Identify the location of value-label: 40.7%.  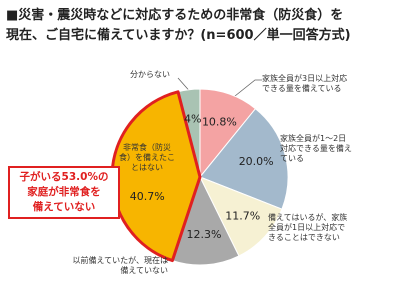
(147, 196).